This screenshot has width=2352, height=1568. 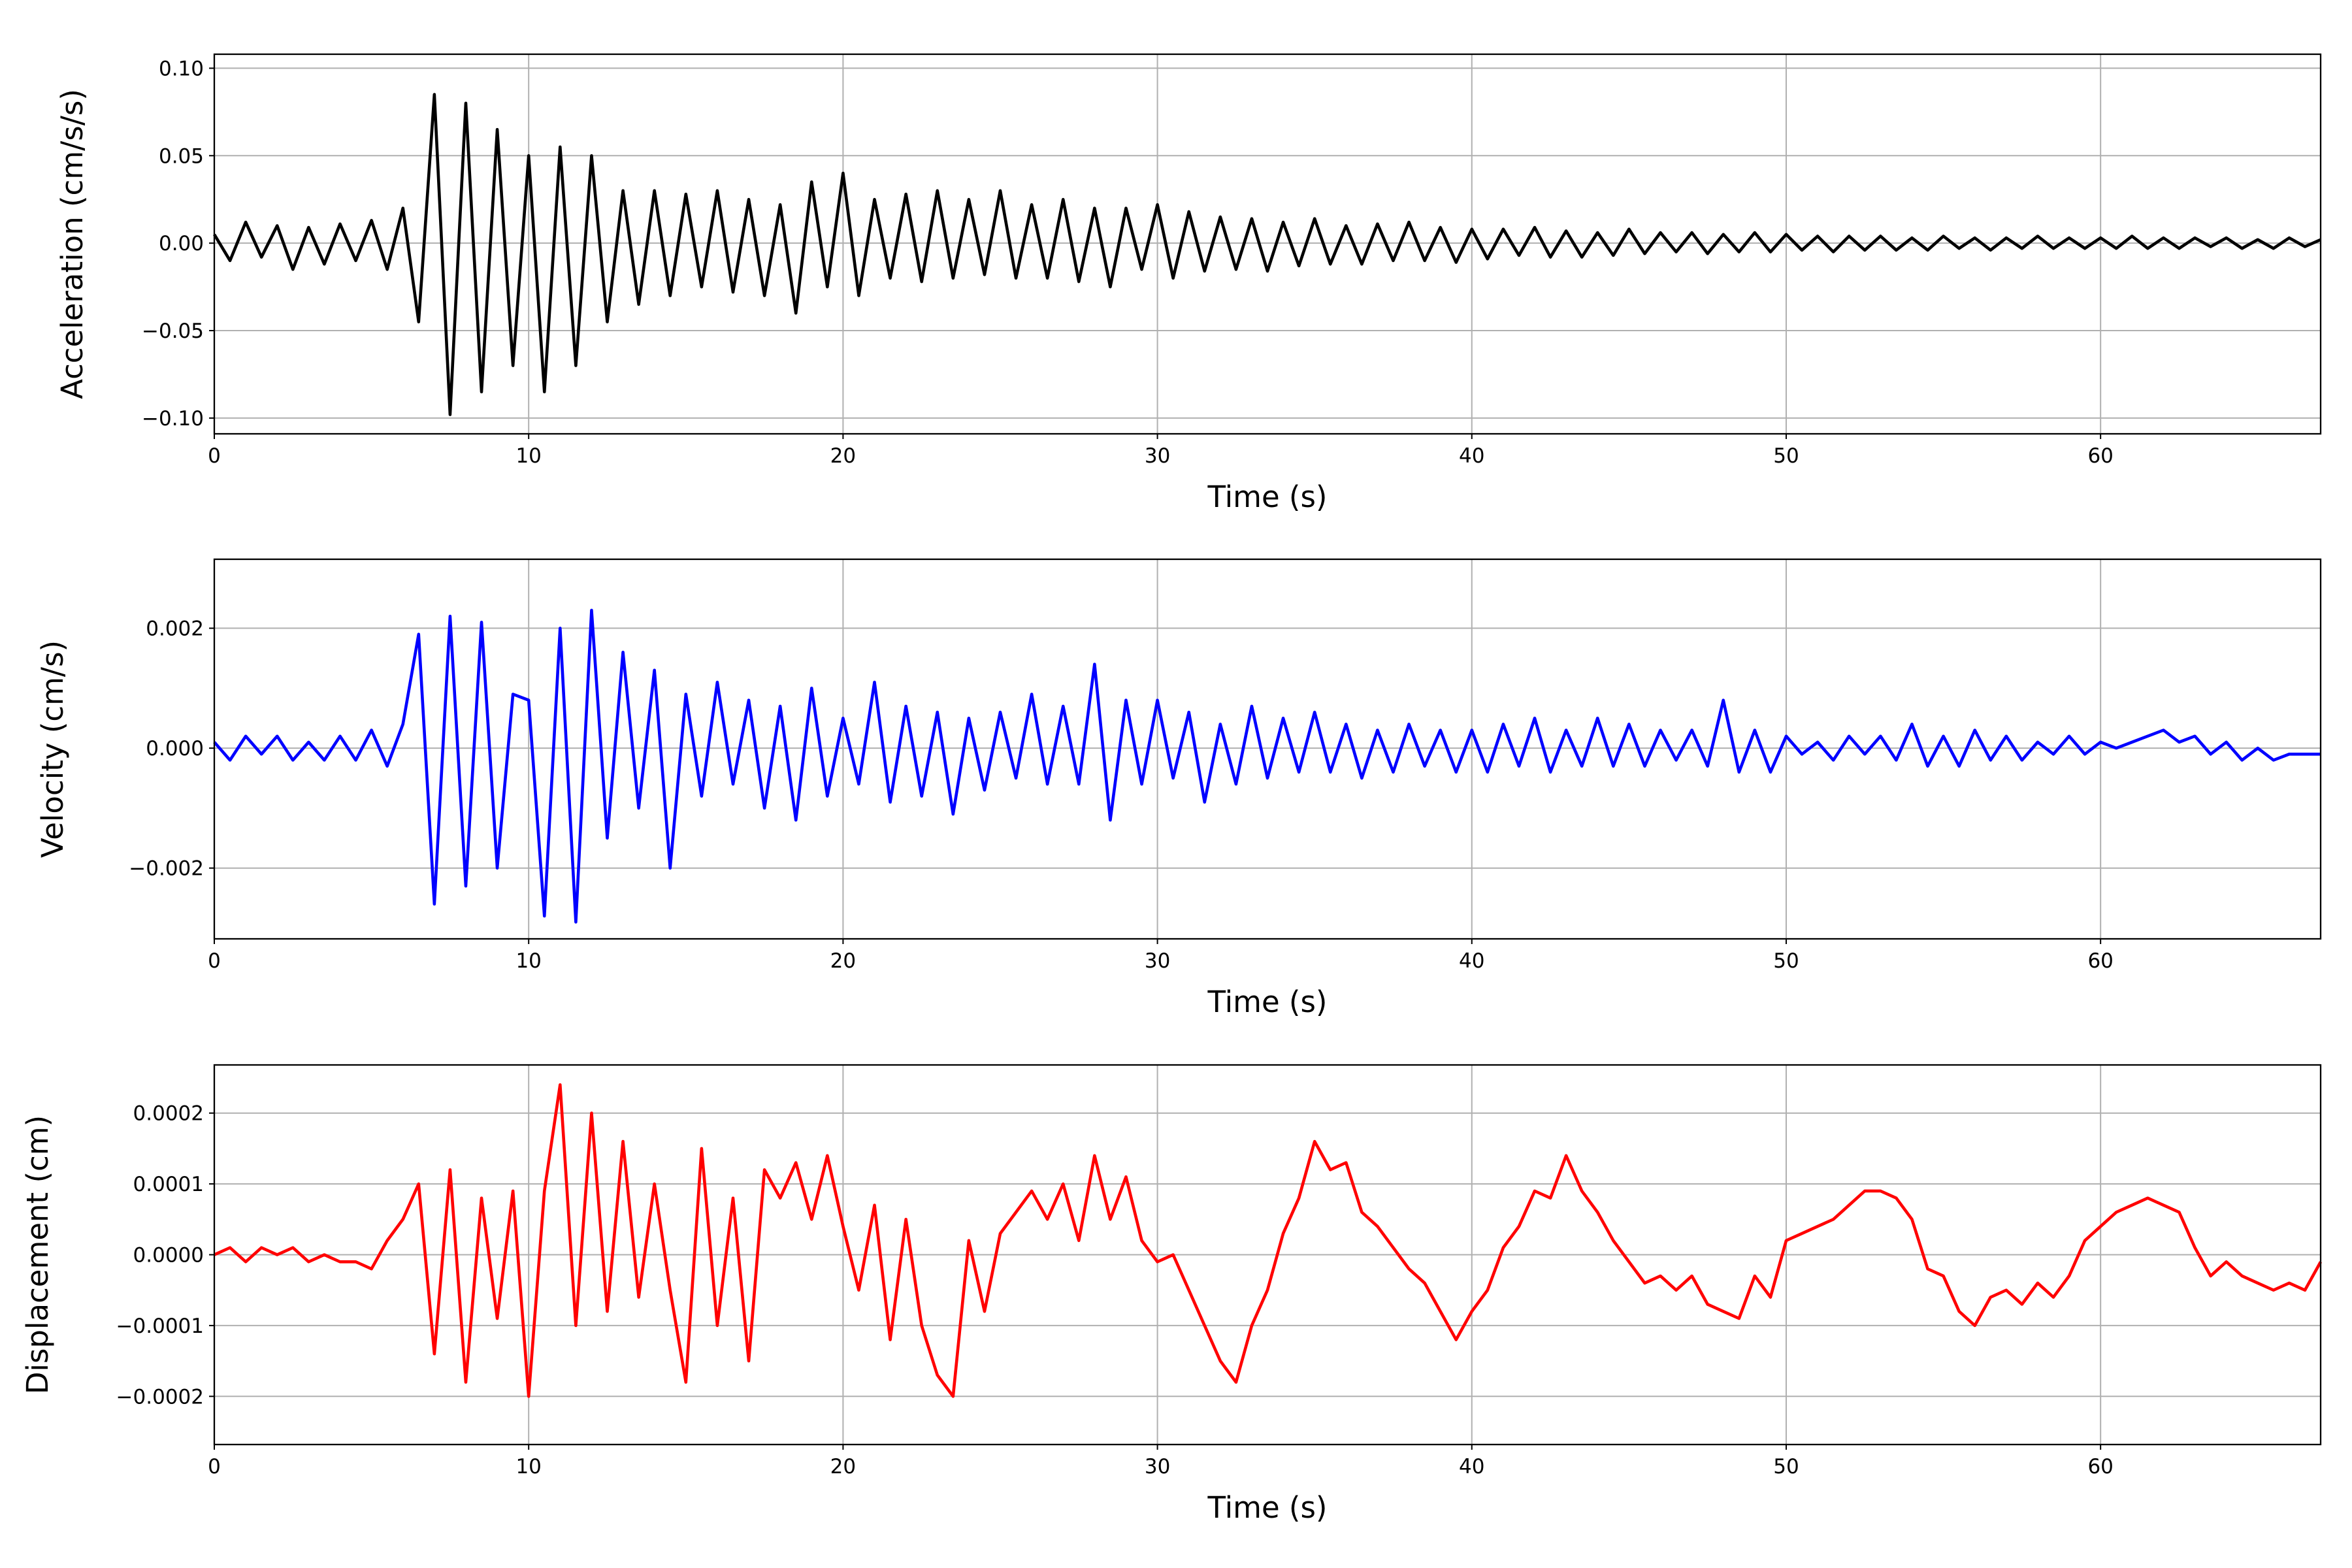 What do you see at coordinates (166, 869) in the screenshot?
I see `y-tick-label: −0.002` at bounding box center [166, 869].